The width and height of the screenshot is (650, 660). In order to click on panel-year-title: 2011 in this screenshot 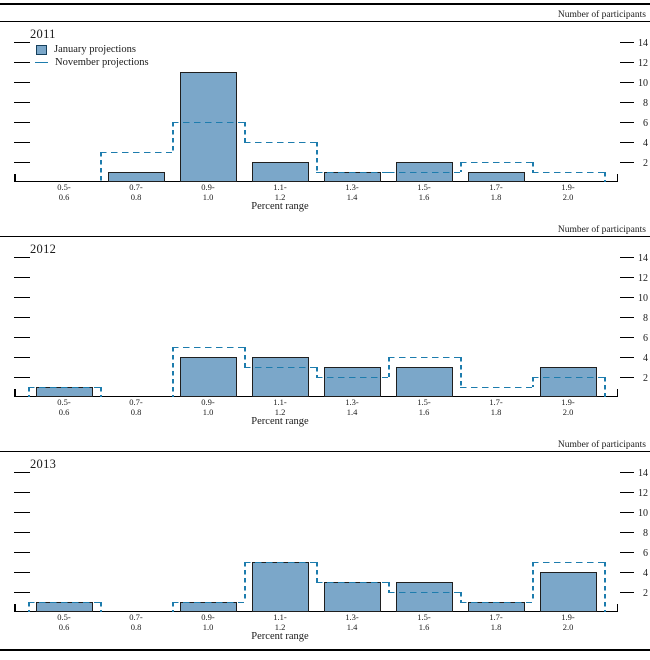, I will do `click(43, 34)`.